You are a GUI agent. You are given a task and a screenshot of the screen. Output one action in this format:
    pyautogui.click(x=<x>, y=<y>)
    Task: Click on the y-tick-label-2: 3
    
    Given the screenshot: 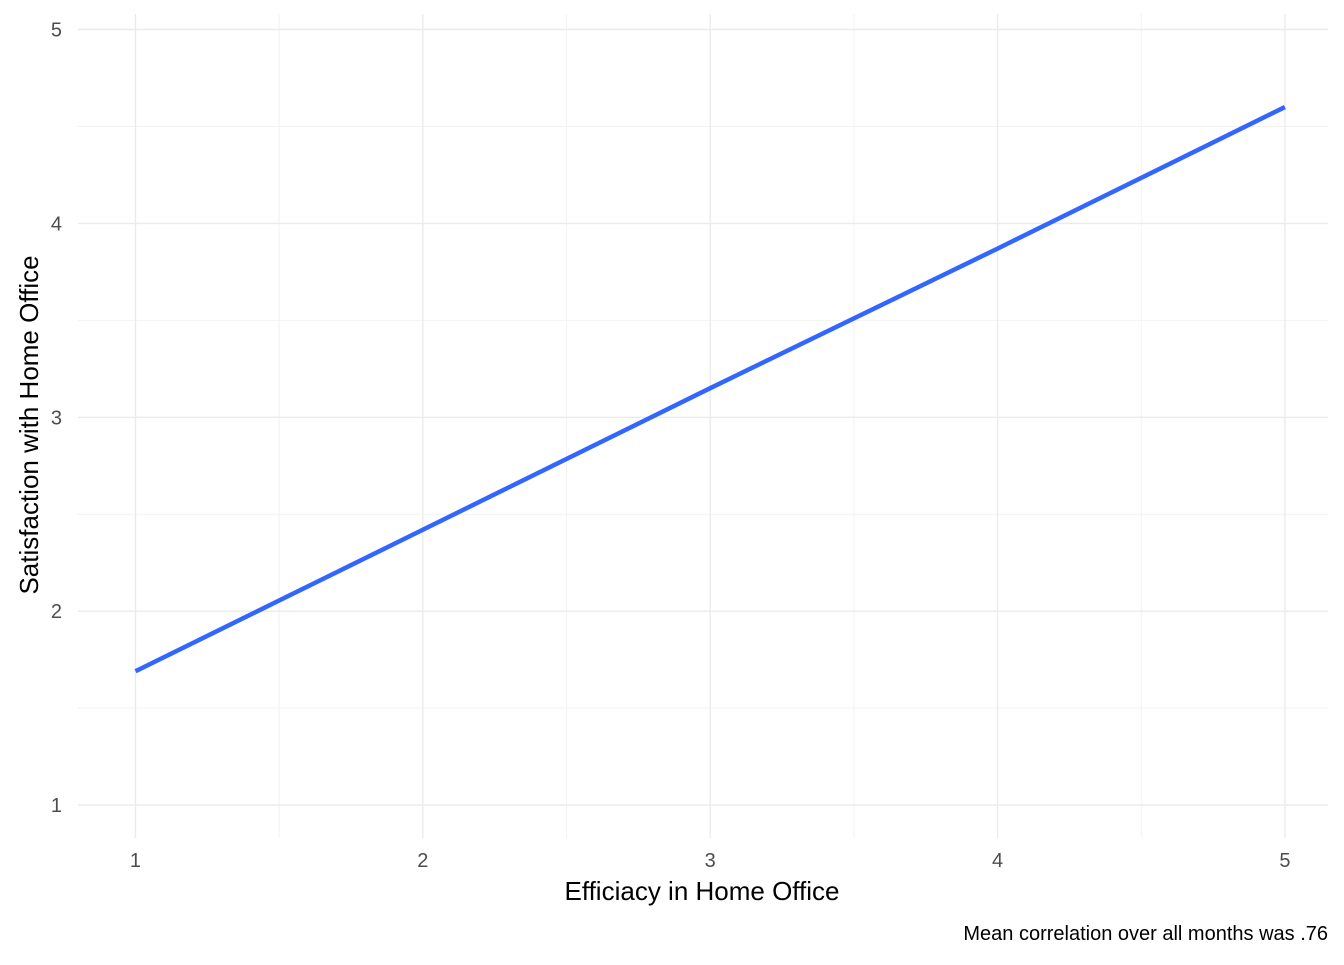 What is the action you would take?
    pyautogui.click(x=56, y=418)
    